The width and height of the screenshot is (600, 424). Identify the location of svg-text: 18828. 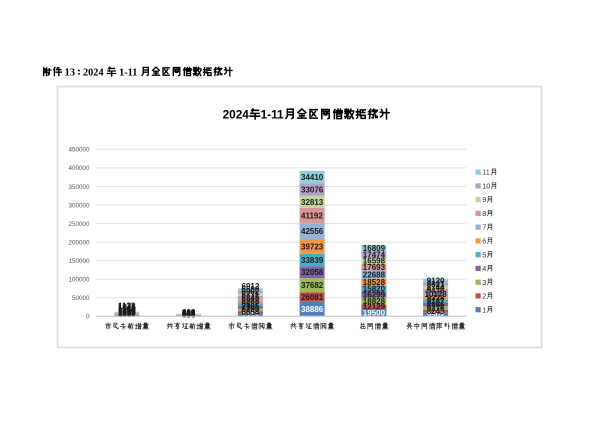
(374, 301).